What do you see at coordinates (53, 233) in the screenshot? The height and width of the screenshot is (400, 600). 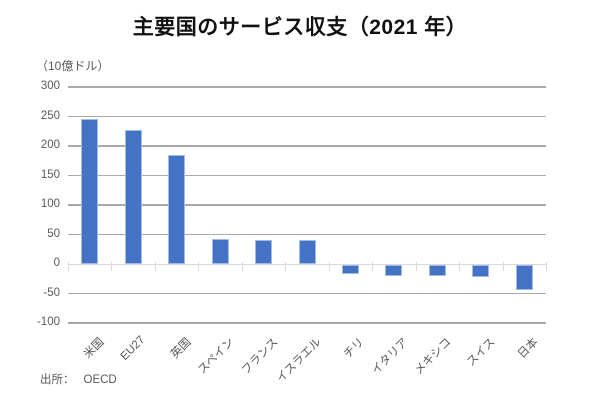 I see `y-tick-label-50: 50` at bounding box center [53, 233].